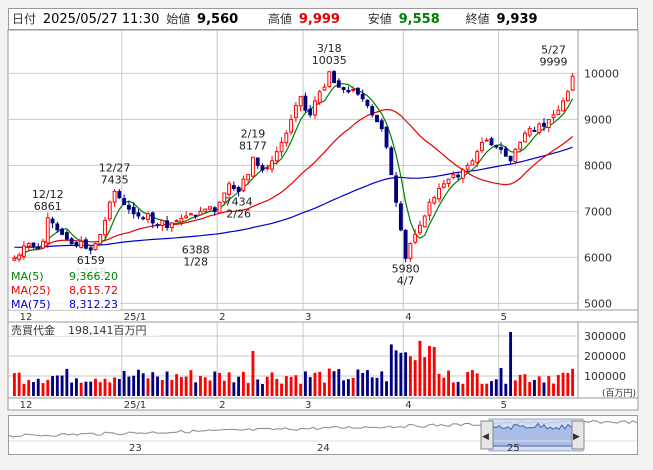 The image size is (653, 470). Describe the element at coordinates (93, 290) in the screenshot. I see `legend-ma25-value: 8,615.72` at that location.